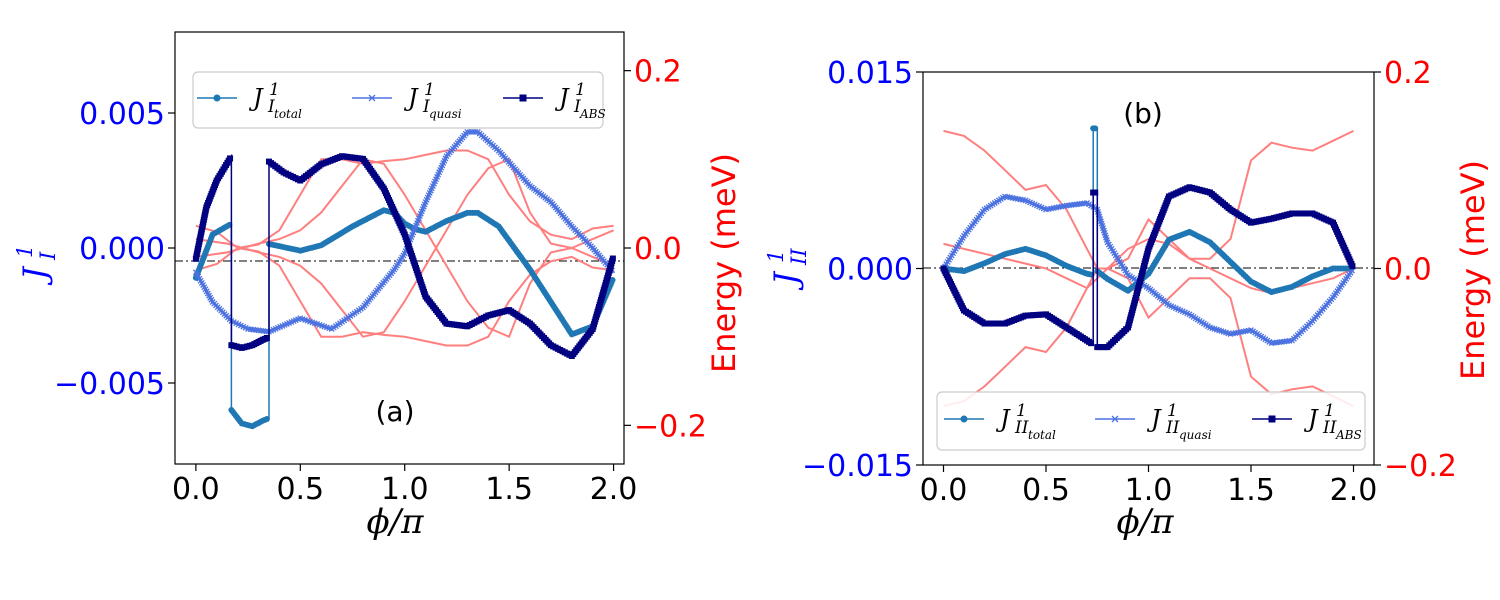 The image size is (1500, 600). Describe the element at coordinates (614, 489) in the screenshot. I see `x-tick-label-a: 2.0` at that location.